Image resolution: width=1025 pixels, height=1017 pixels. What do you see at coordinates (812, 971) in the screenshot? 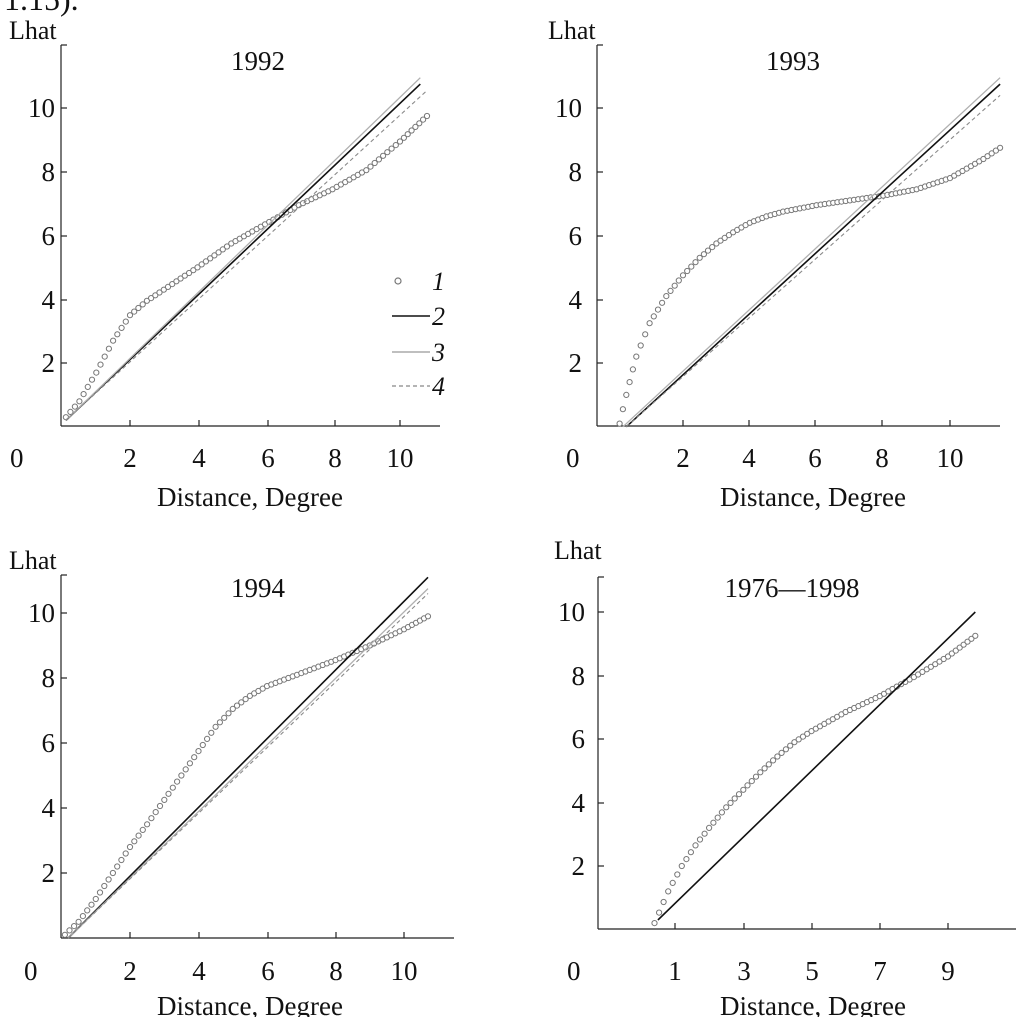
I see `x-tick-label: 5` at bounding box center [812, 971].